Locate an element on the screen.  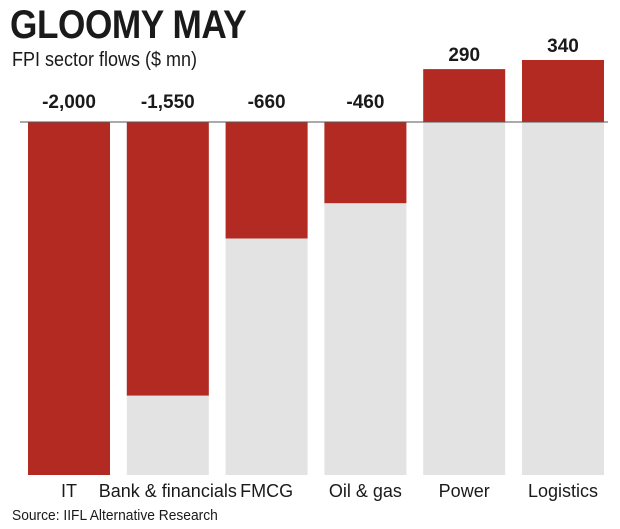
data-label: -1,550 is located at coordinates (168, 102).